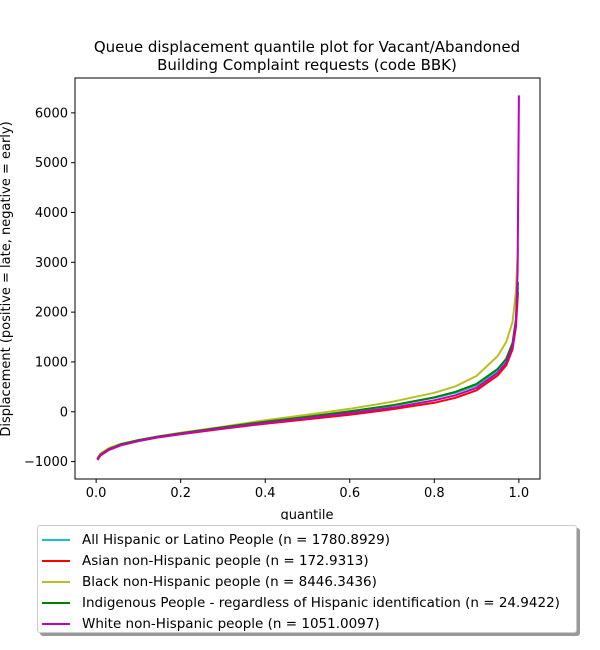  What do you see at coordinates (434, 493) in the screenshot?
I see `x-tick-label: 0.8` at bounding box center [434, 493].